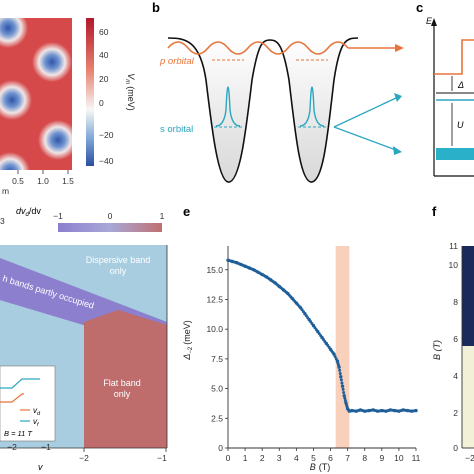  Describe the element at coordinates (28, 212) in the screenshot. I see `panel-d-colorbar-title: dvd/dv` at that location.